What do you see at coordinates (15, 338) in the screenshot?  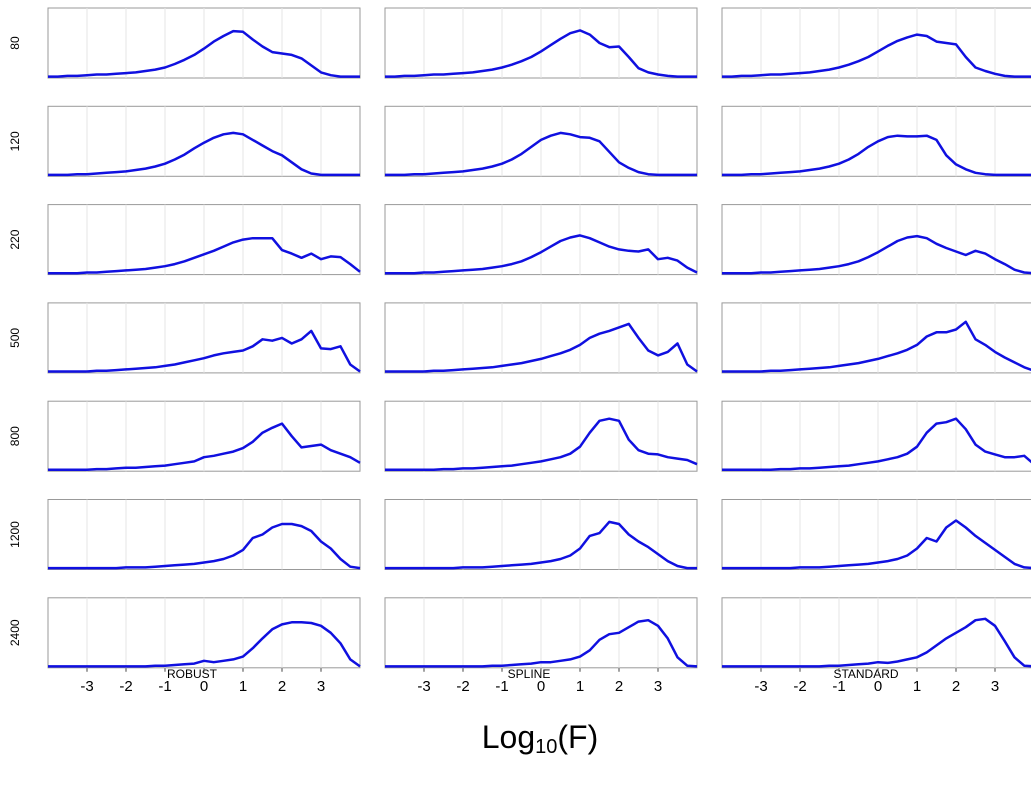 I see `row-label: 500` at bounding box center [15, 338].